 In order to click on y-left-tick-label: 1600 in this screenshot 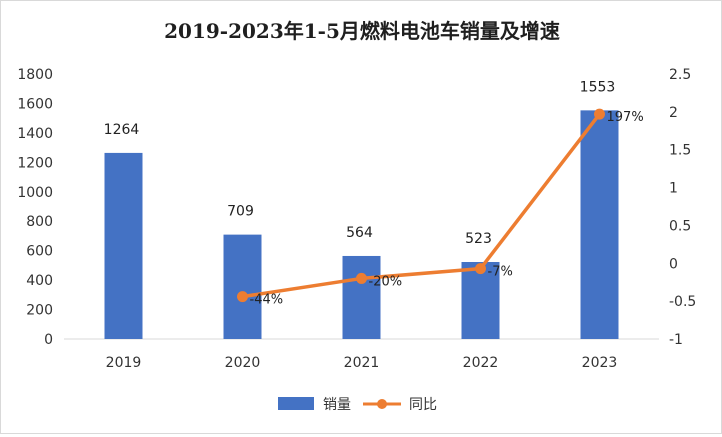, I will do `click(35, 104)`.